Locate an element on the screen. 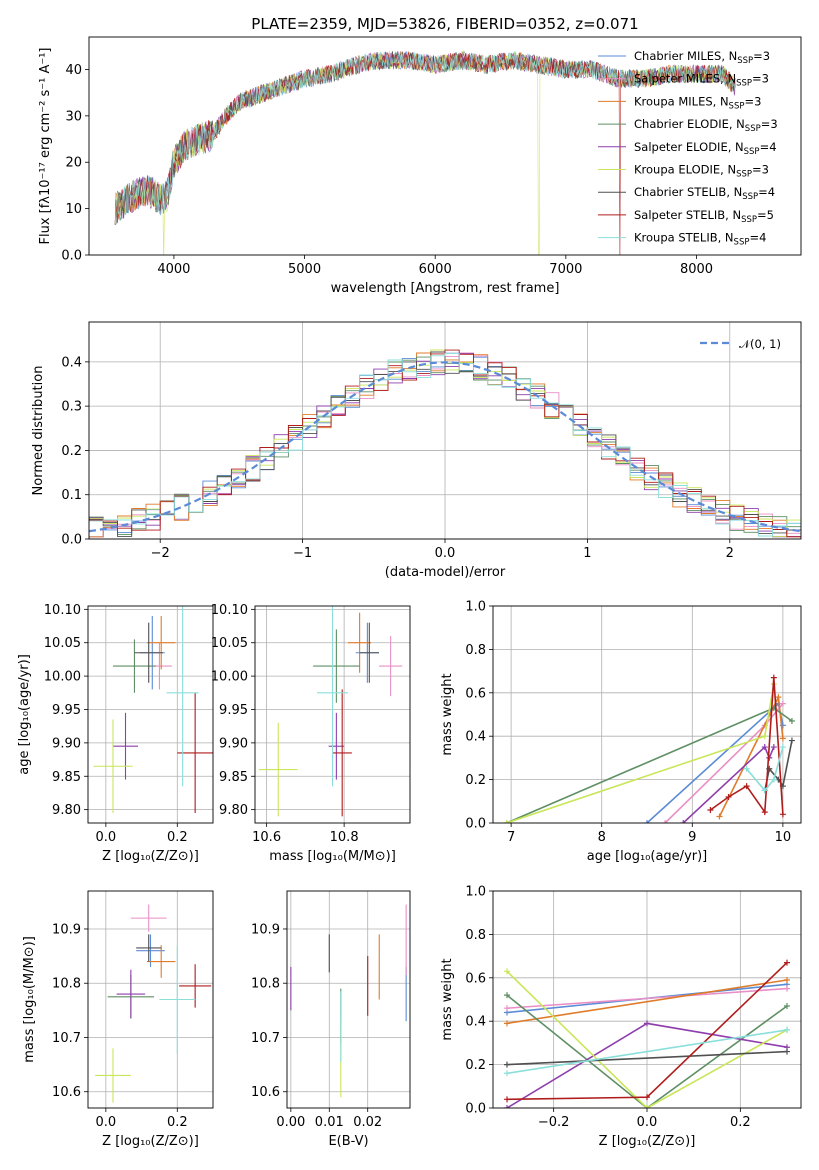  y-tick-label: 10.6 is located at coordinates (66, 1092).